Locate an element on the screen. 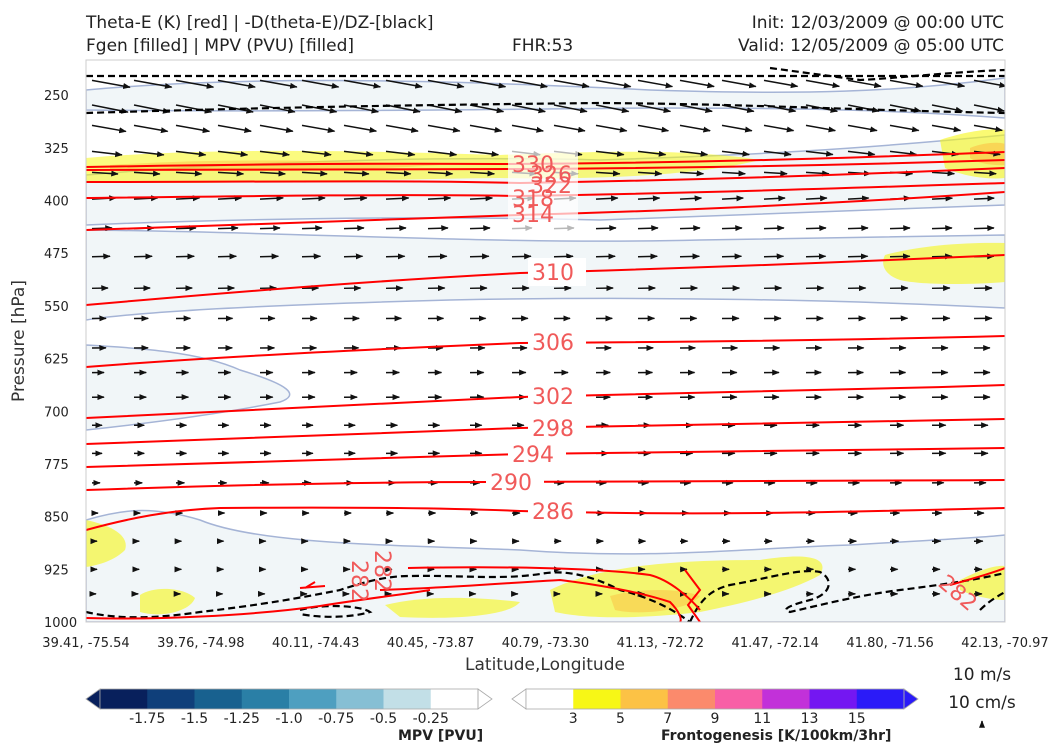 The image size is (1050, 750). theta-e-298-line is located at coordinates (545, 431).